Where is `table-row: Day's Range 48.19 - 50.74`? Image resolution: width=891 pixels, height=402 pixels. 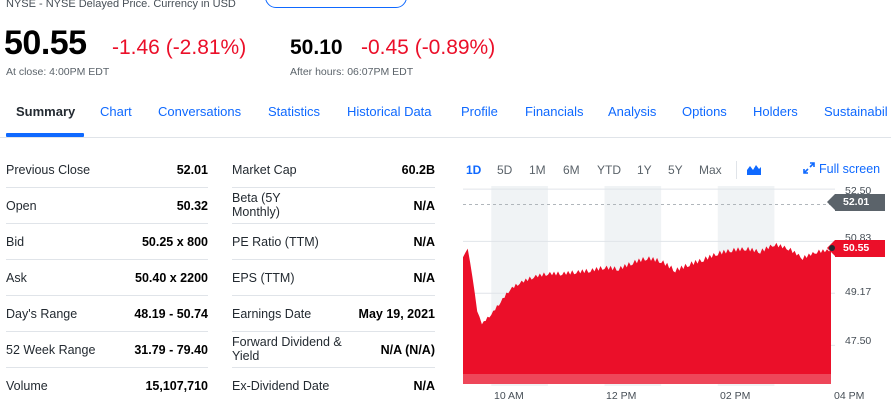
table-row: Day's Range 48.19 - 50.74 is located at coordinates (107, 314).